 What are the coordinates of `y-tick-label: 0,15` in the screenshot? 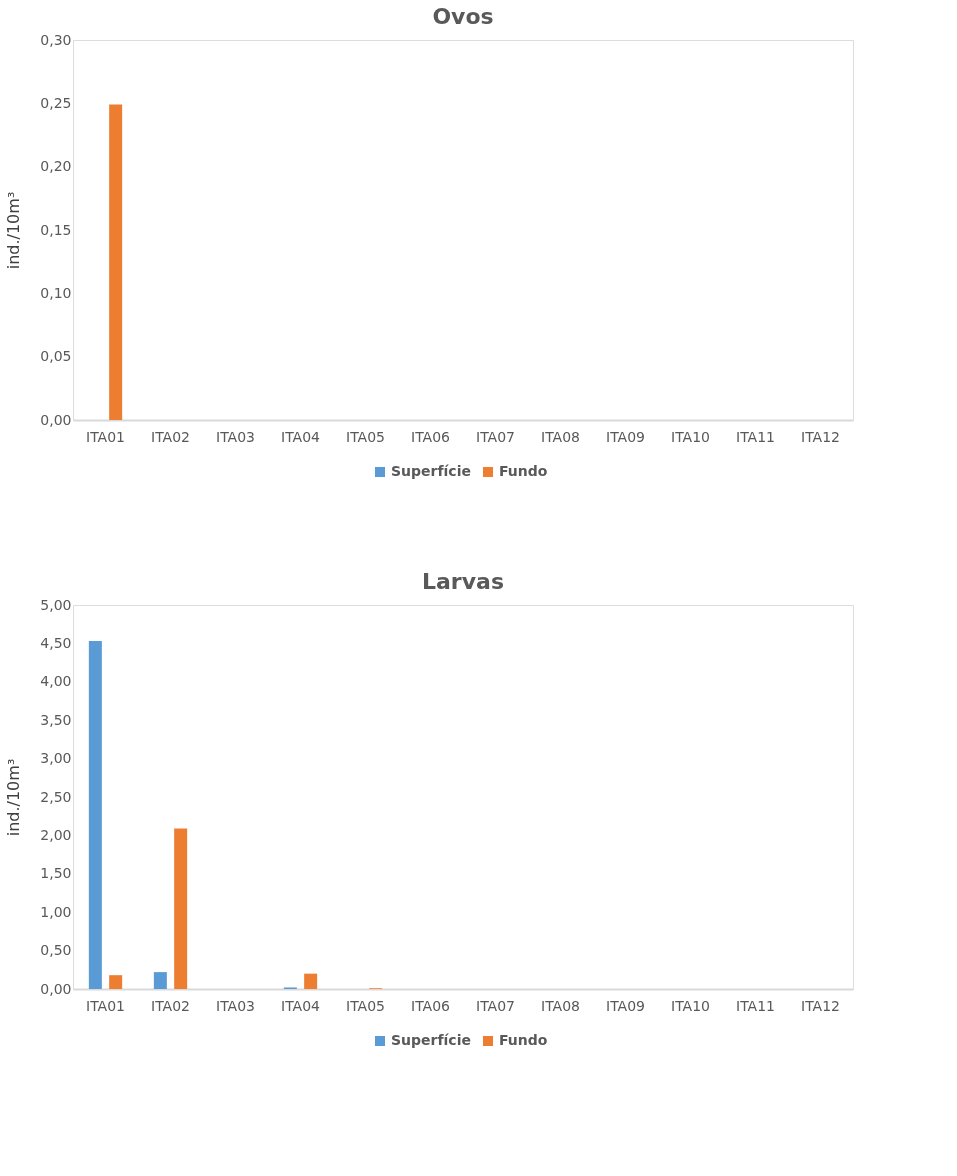 It's located at (56, 229).